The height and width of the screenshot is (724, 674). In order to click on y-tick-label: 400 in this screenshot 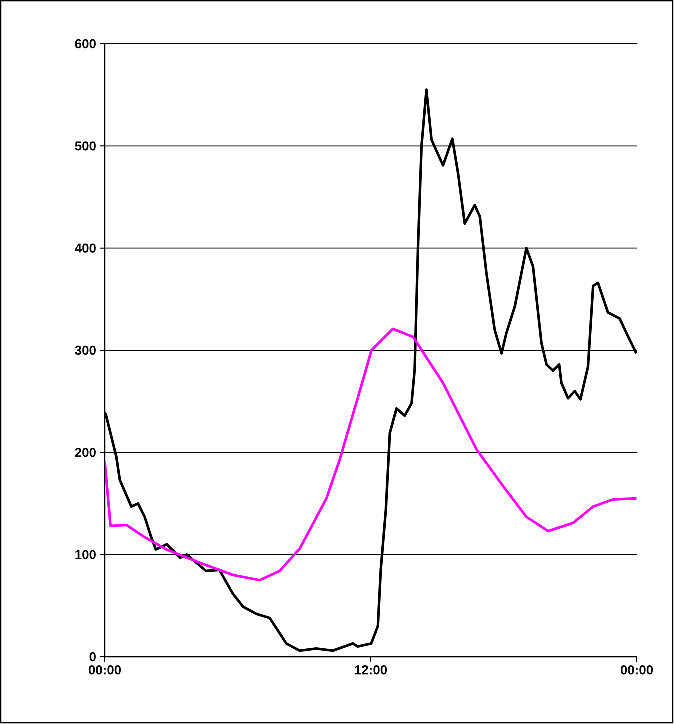, I will do `click(85, 248)`.